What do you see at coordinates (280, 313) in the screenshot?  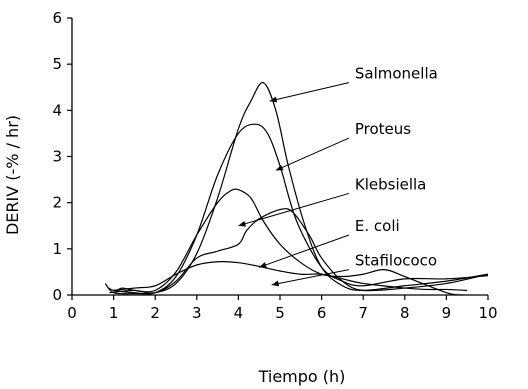 I see `x-tick-label: 5` at bounding box center [280, 313].